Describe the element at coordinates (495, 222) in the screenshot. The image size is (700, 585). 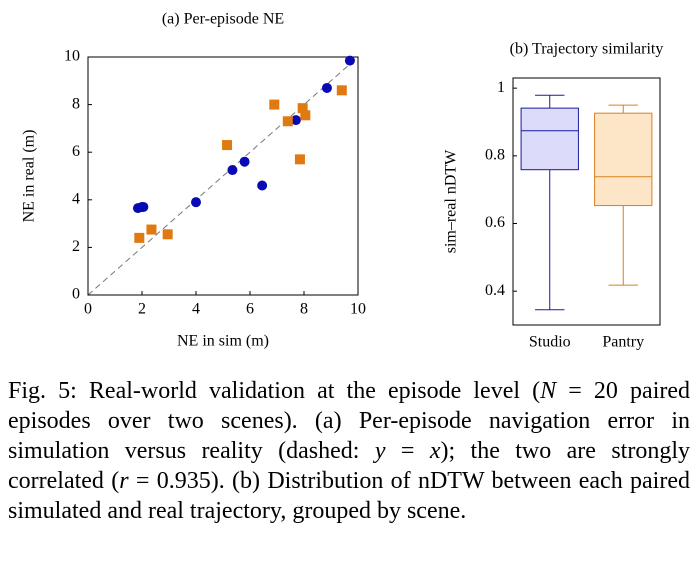
I see `y-tick-label: 0.6` at that location.